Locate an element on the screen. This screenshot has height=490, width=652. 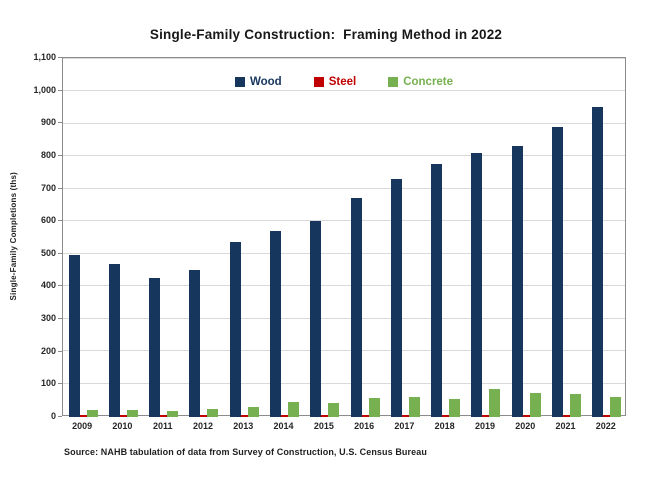
bar-steel-2018 is located at coordinates (446, 416).